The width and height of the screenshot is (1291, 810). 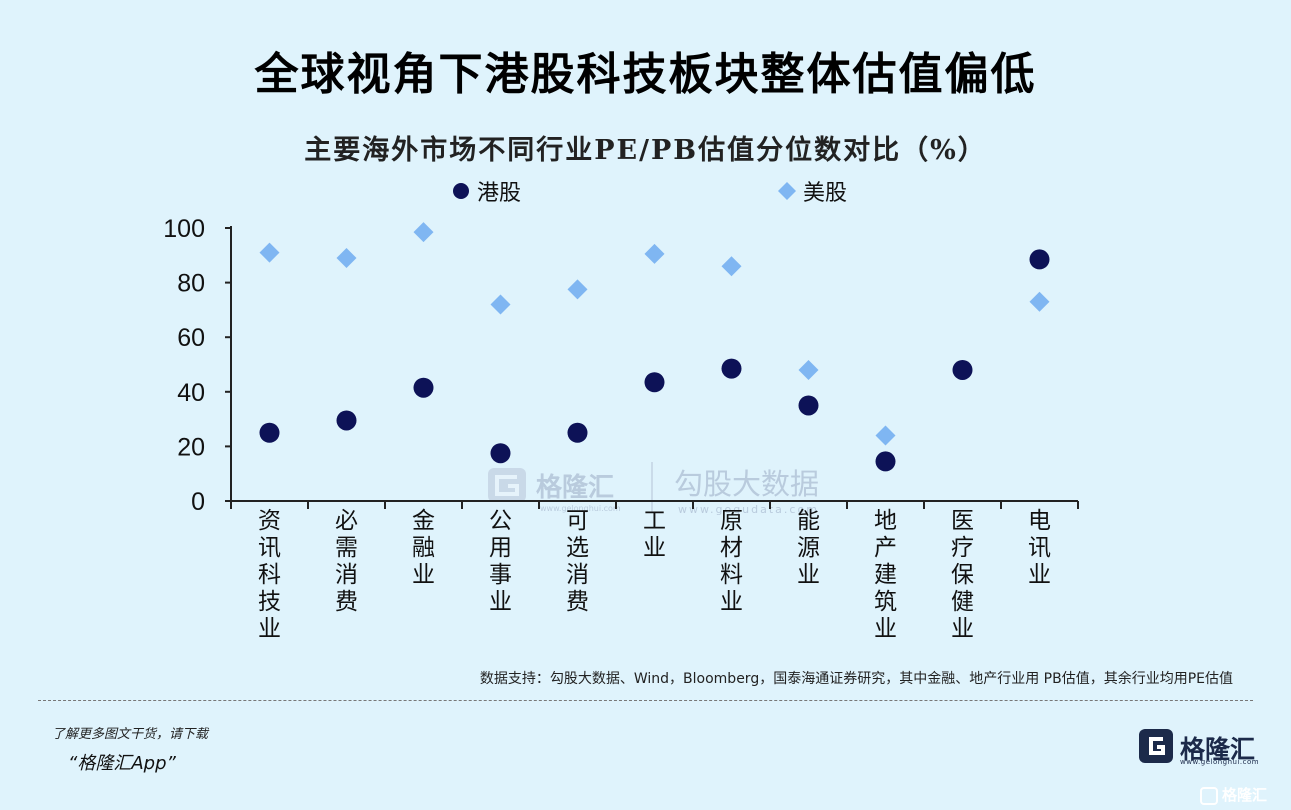 What do you see at coordinates (748, 509) in the screenshot?
I see `watermark-right-url: www.gogudata.com` at bounding box center [748, 509].